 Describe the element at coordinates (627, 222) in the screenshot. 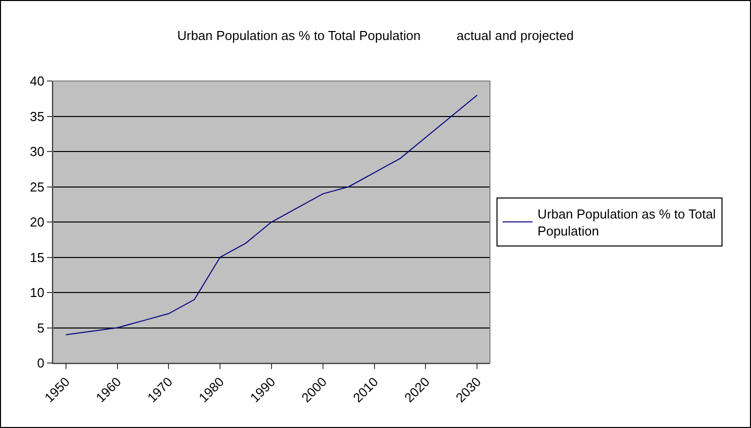

I see `legend-label: Urban Population as % to Total Population` at that location.